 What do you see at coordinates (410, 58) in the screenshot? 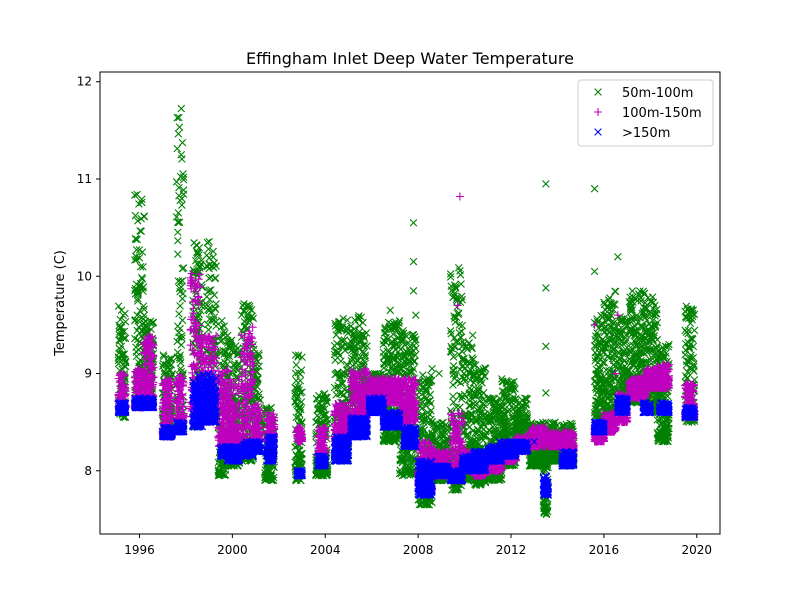
I see `chart-title: Effingham Inlet Deep Water Temperature` at bounding box center [410, 58].